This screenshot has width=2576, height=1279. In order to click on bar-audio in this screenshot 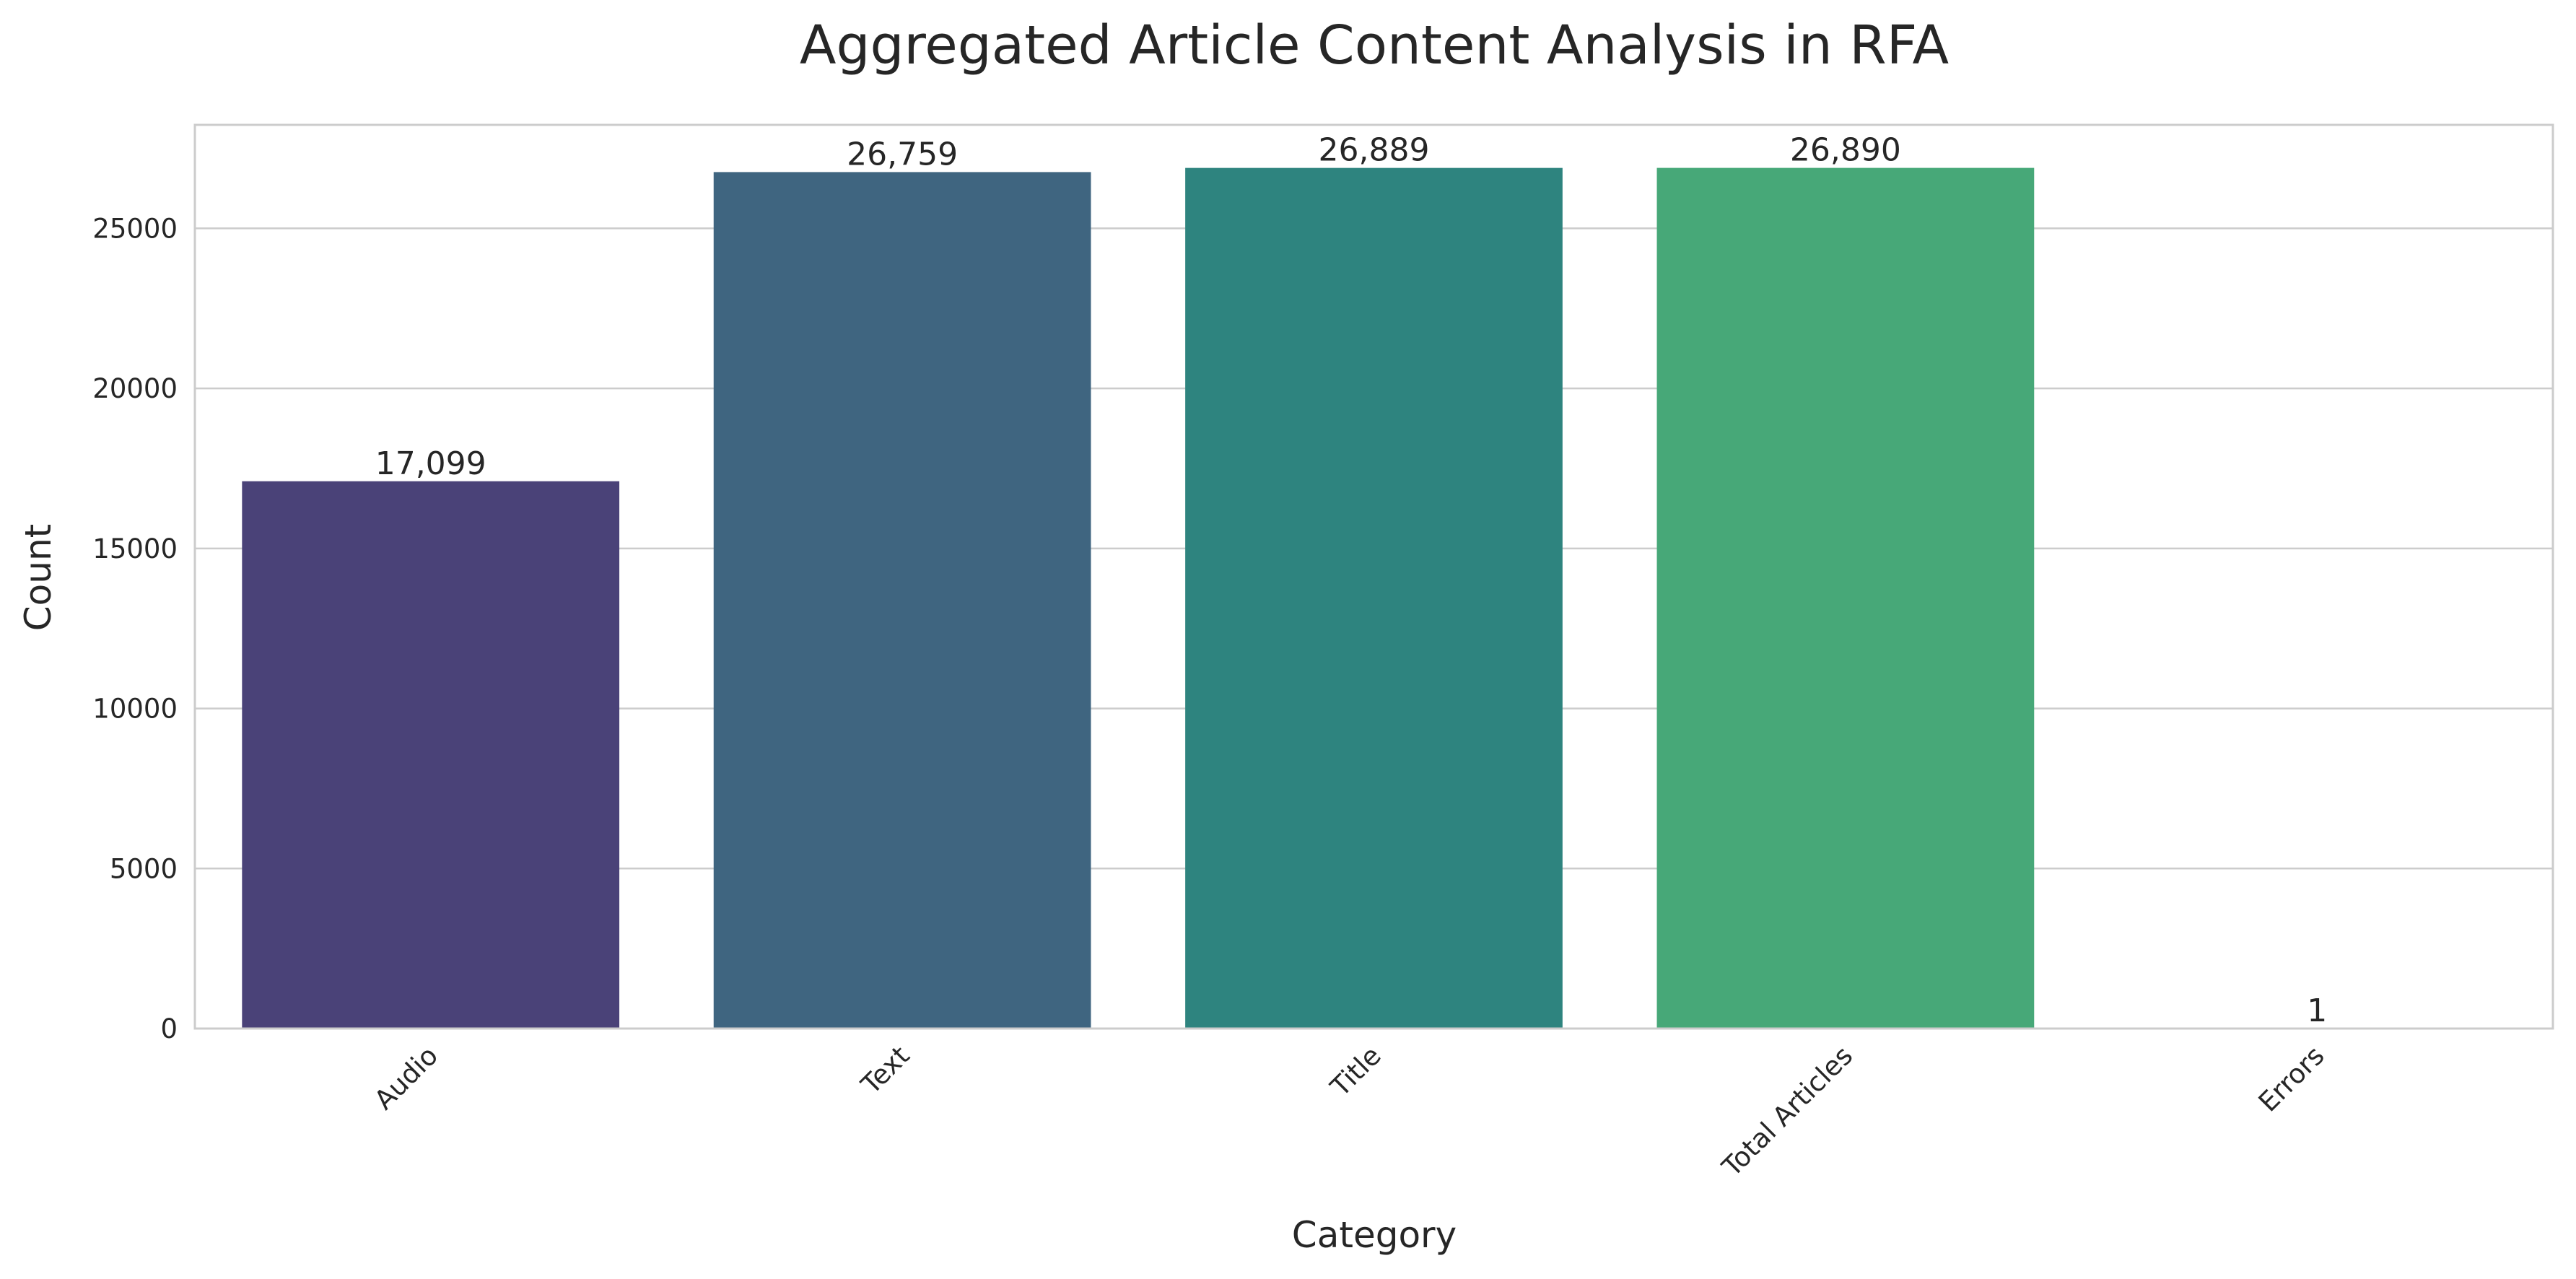, I will do `click(431, 755)`.